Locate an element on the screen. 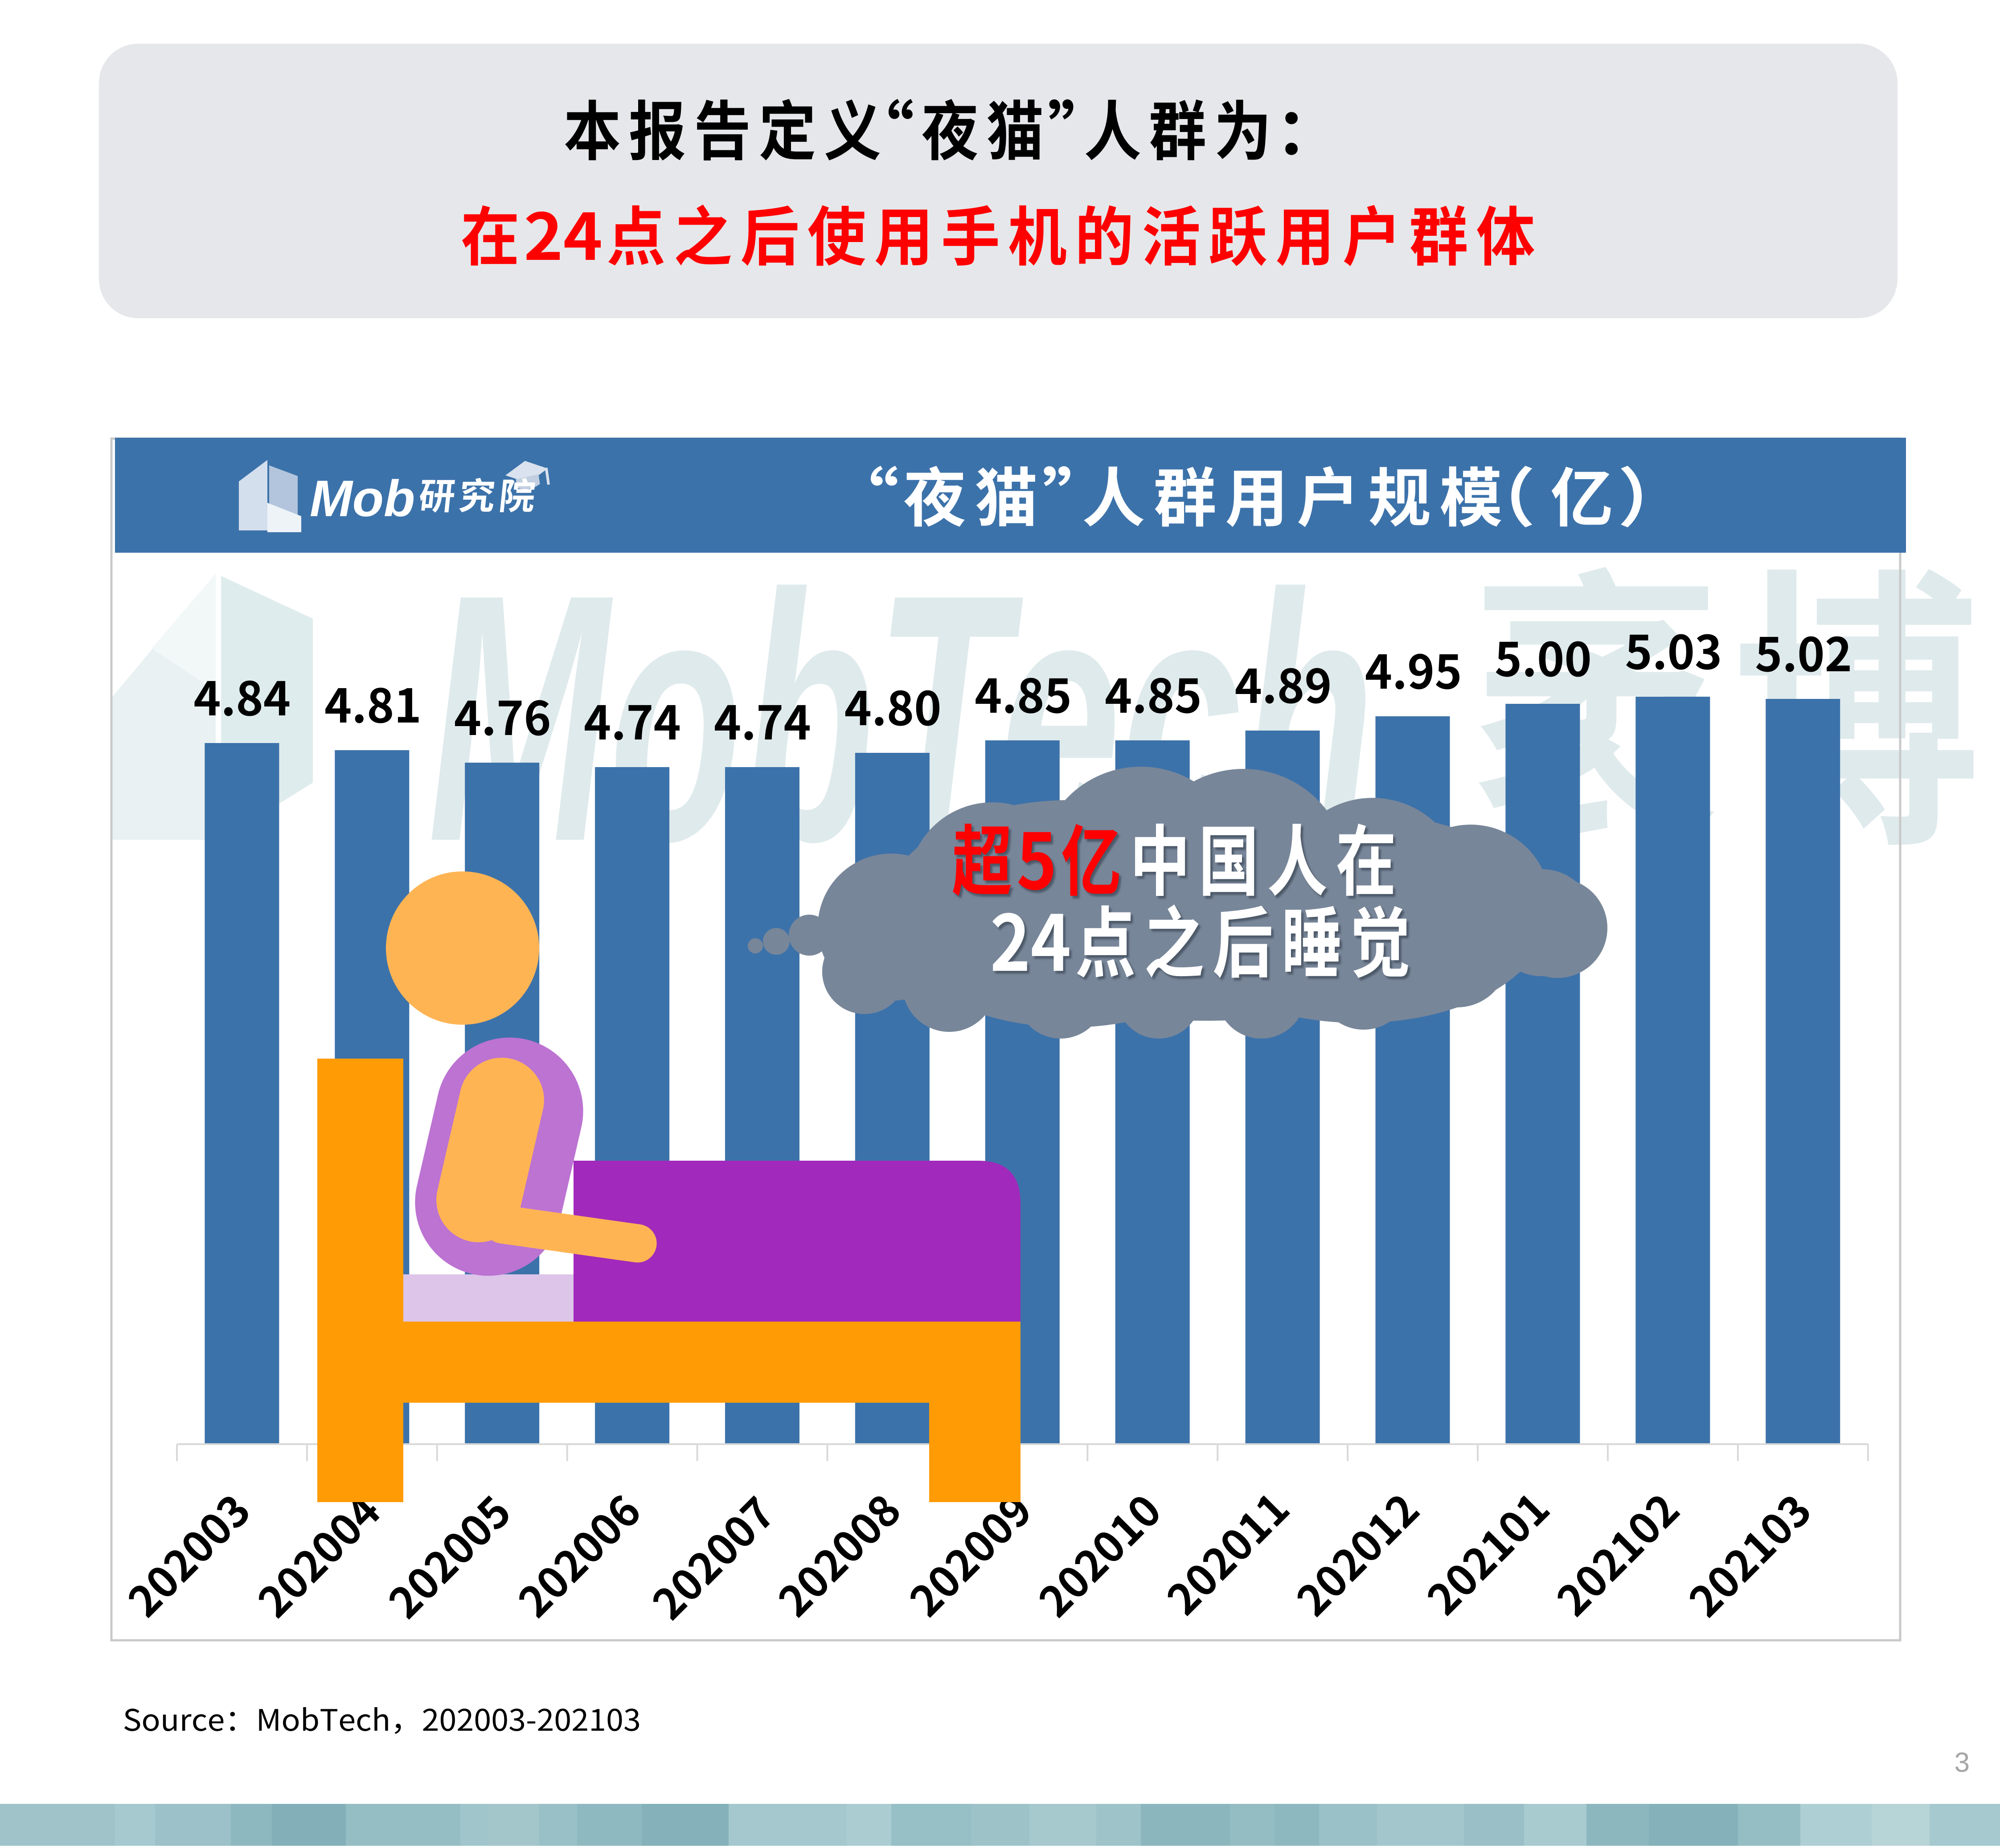 The image size is (2000, 1848). svg-text: Mob is located at coordinates (362, 498).